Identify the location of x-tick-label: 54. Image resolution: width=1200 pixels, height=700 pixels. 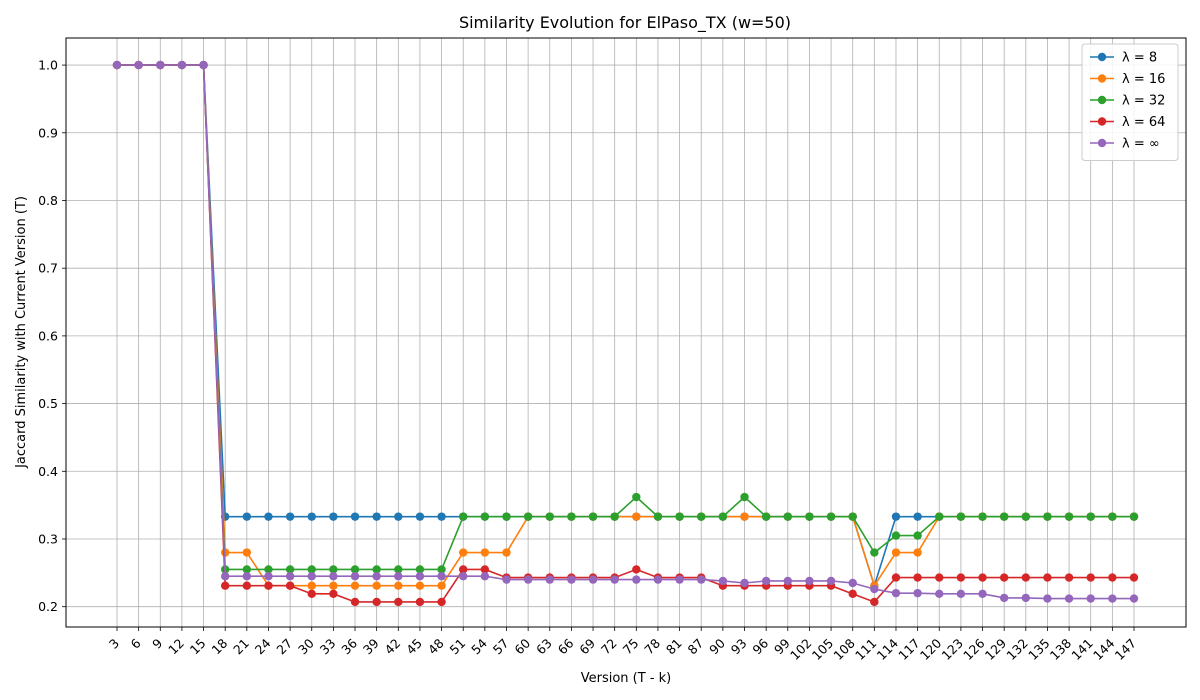
(479, 646).